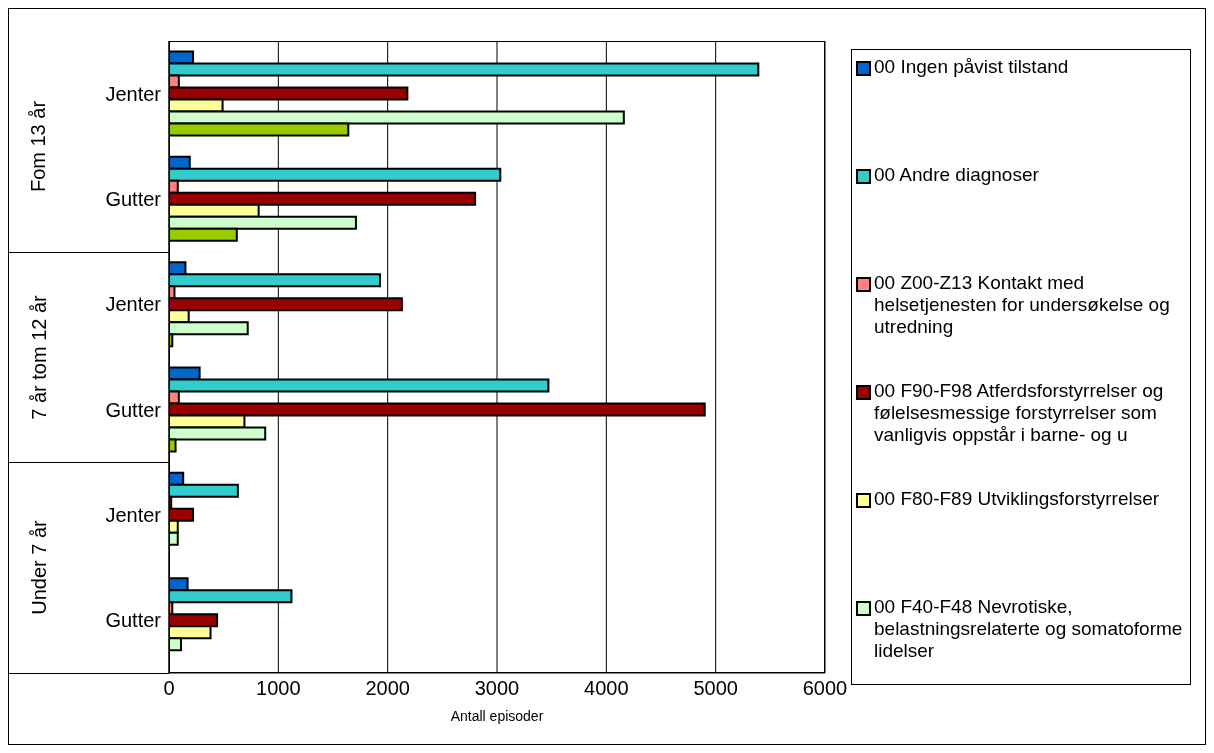  I want to click on legend-label: 00 F80-F89 Utviklingsforstyrrelser, so click(1017, 499).